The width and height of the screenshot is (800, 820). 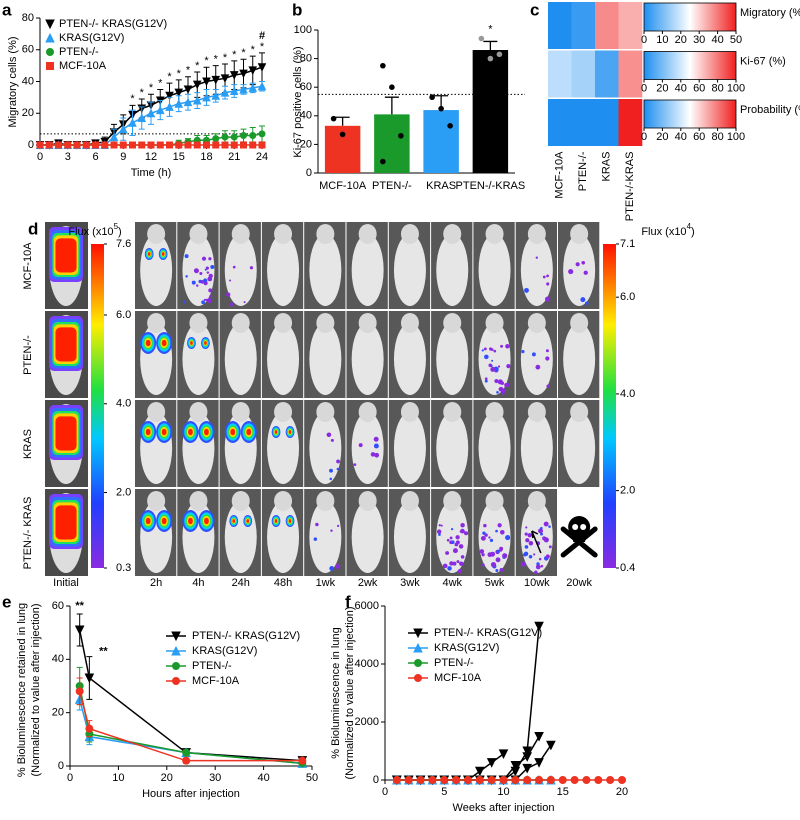 I want to click on column-label: 4wk, so click(x=452, y=583).